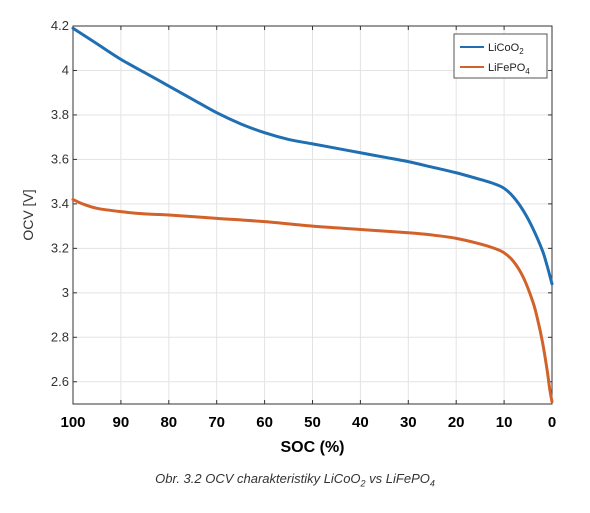 This screenshot has width=590, height=513. What do you see at coordinates (264, 422) in the screenshot?
I see `x-tick-label: 60` at bounding box center [264, 422].